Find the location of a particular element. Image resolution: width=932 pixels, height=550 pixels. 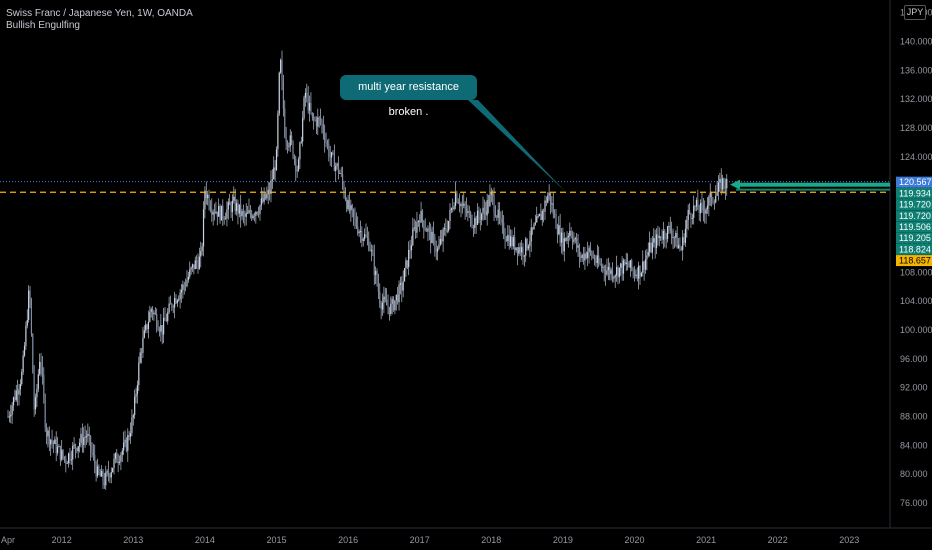

x-tick-label: 2018 is located at coordinates (491, 540).